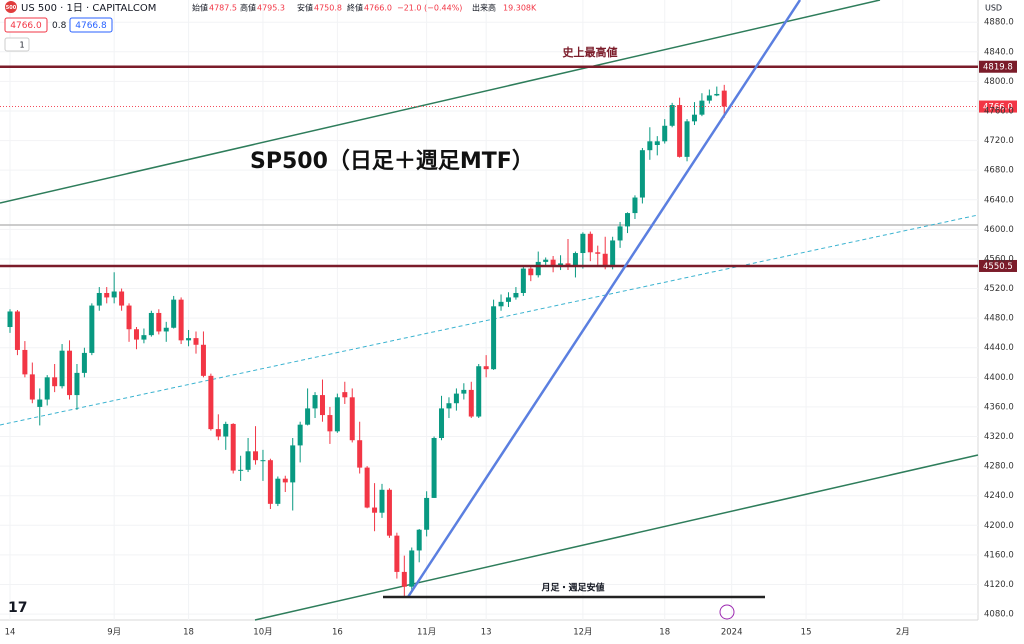  Describe the element at coordinates (223, 8) in the screenshot. I see `value: 4787.5` at that location.